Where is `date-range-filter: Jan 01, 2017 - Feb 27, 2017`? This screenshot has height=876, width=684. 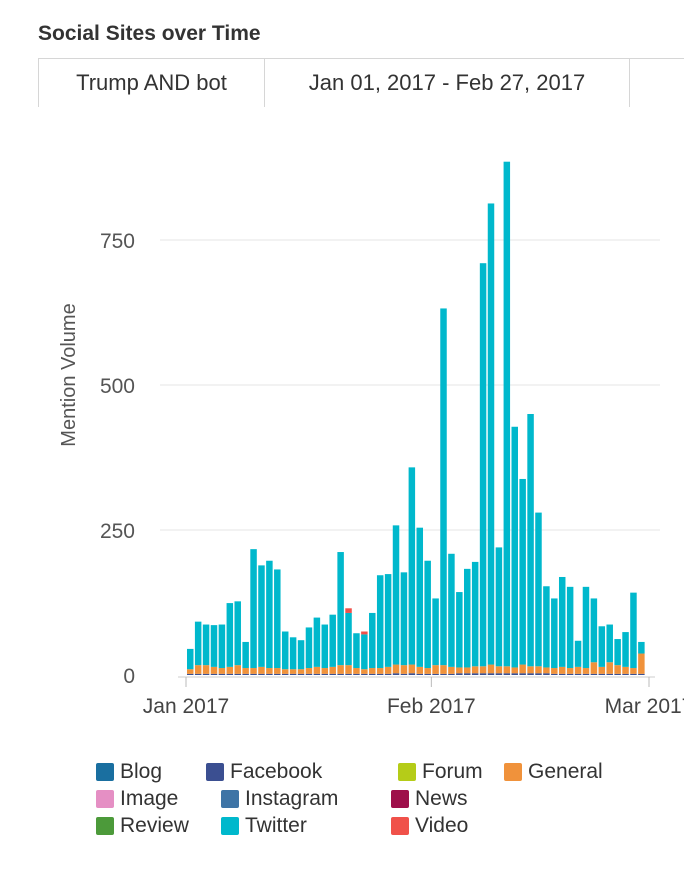 date-range-filter: Jan 01, 2017 - Feb 27, 2017 is located at coordinates (447, 83).